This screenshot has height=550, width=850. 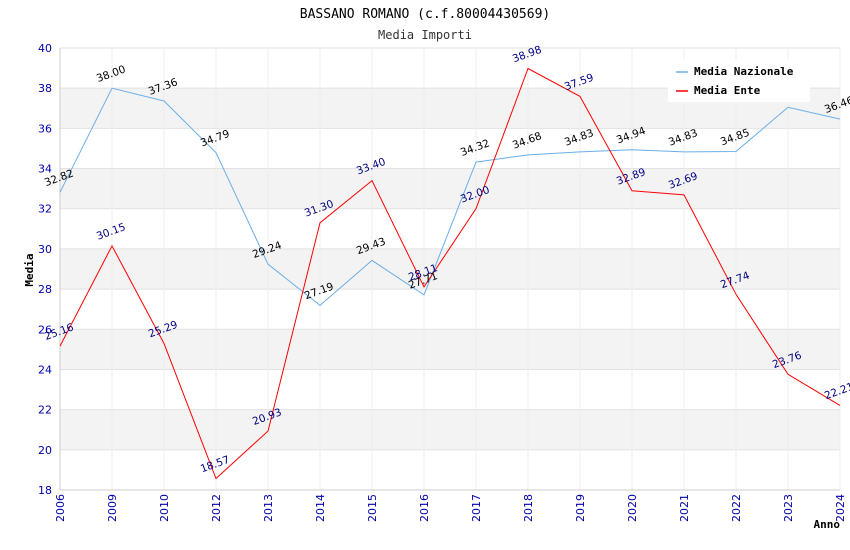 I want to click on y-tick-label: 18, so click(x=45, y=490).